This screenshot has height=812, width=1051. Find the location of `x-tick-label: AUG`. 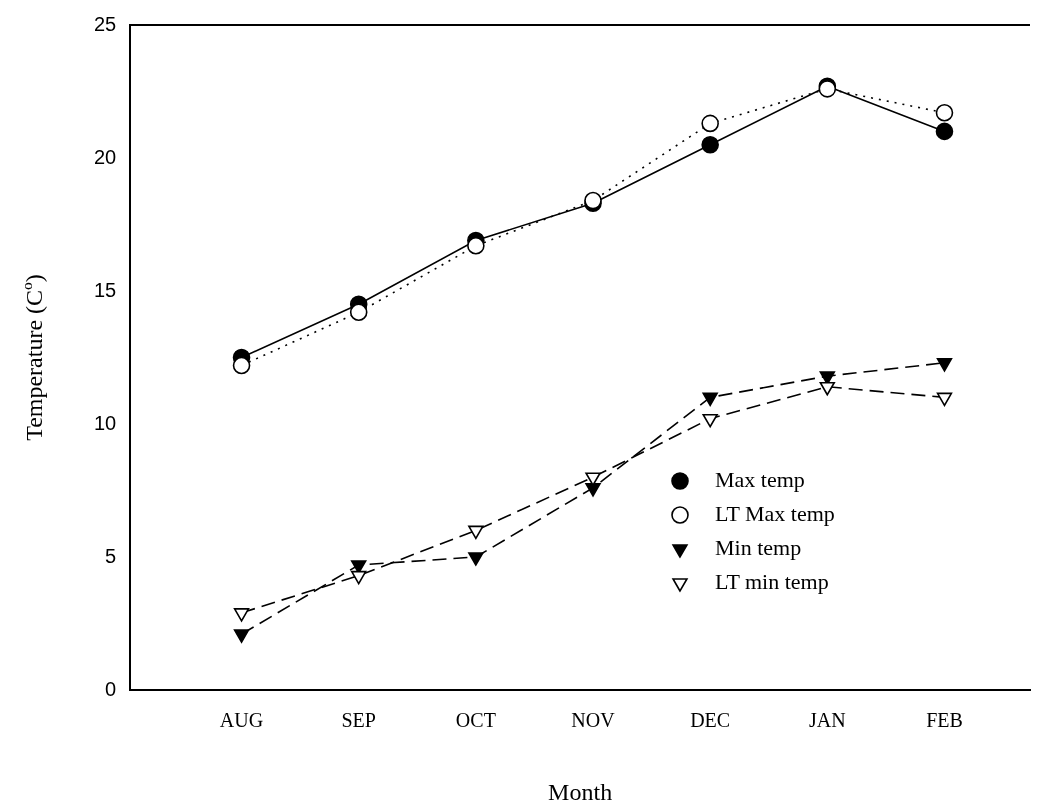

x-tick-label: AUG is located at coordinates (241, 720).